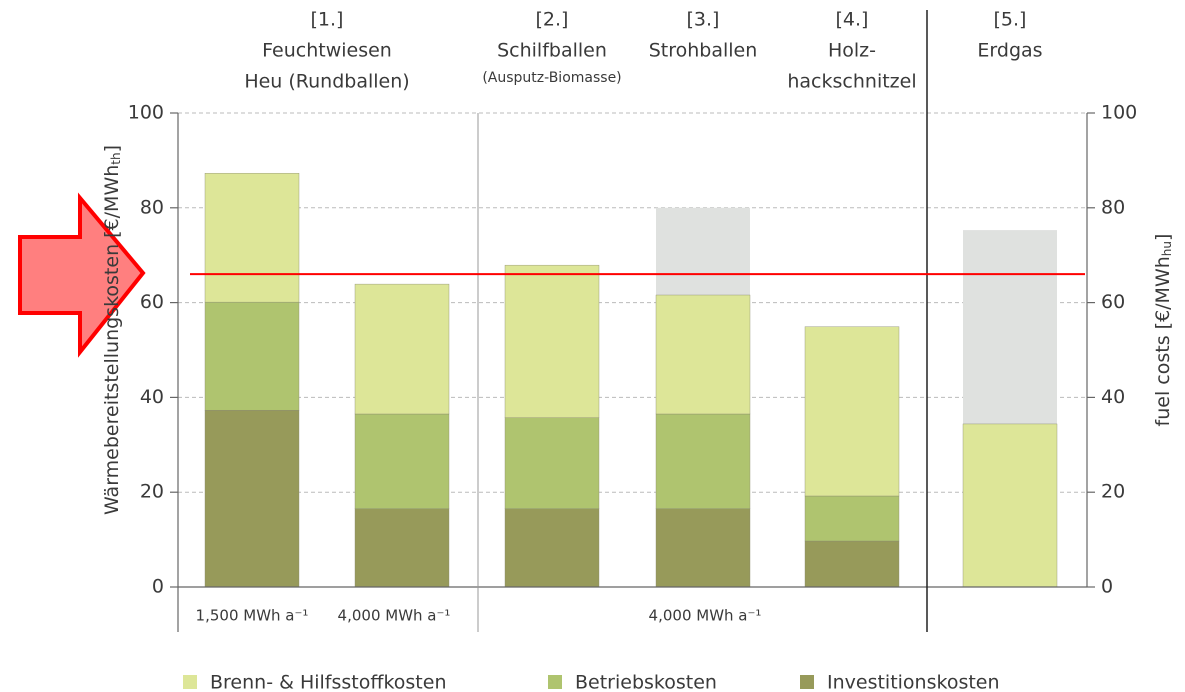 This screenshot has height=692, width=1185. What do you see at coordinates (1163, 237) in the screenshot?
I see `y2-axis-title-end: ]` at bounding box center [1163, 237].